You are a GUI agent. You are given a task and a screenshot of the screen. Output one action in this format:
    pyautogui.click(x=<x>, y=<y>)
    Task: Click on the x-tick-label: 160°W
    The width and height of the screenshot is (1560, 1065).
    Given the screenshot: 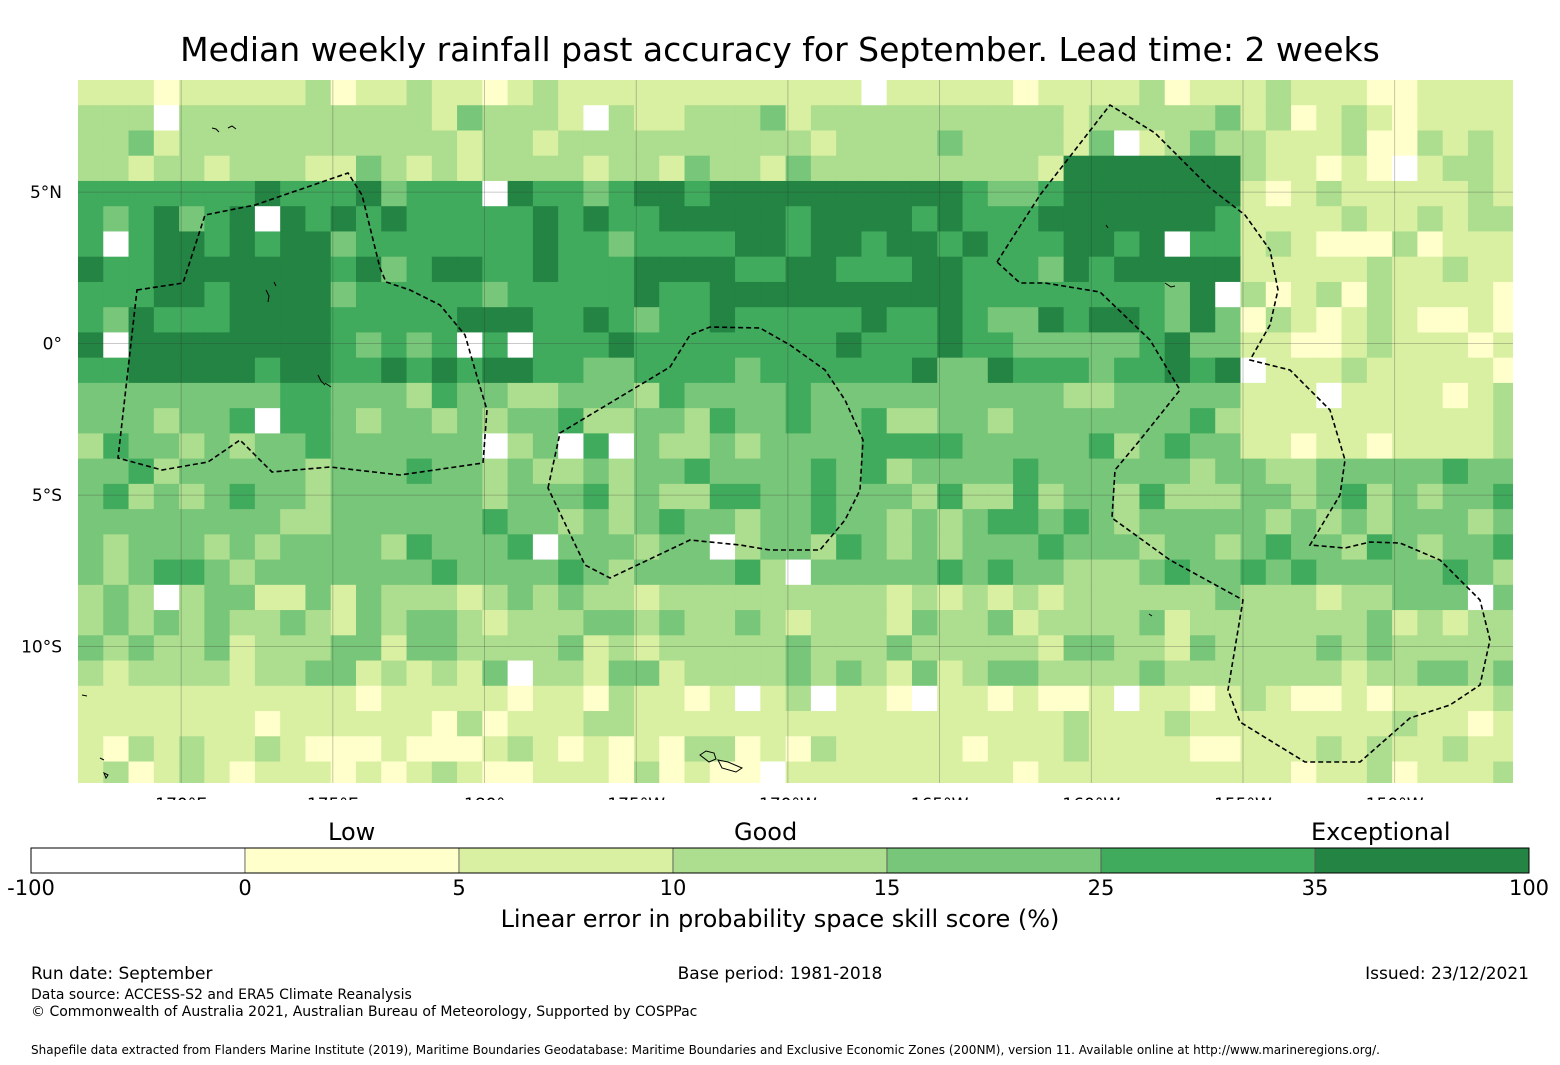 What is the action you would take?
    pyautogui.click(x=1091, y=797)
    